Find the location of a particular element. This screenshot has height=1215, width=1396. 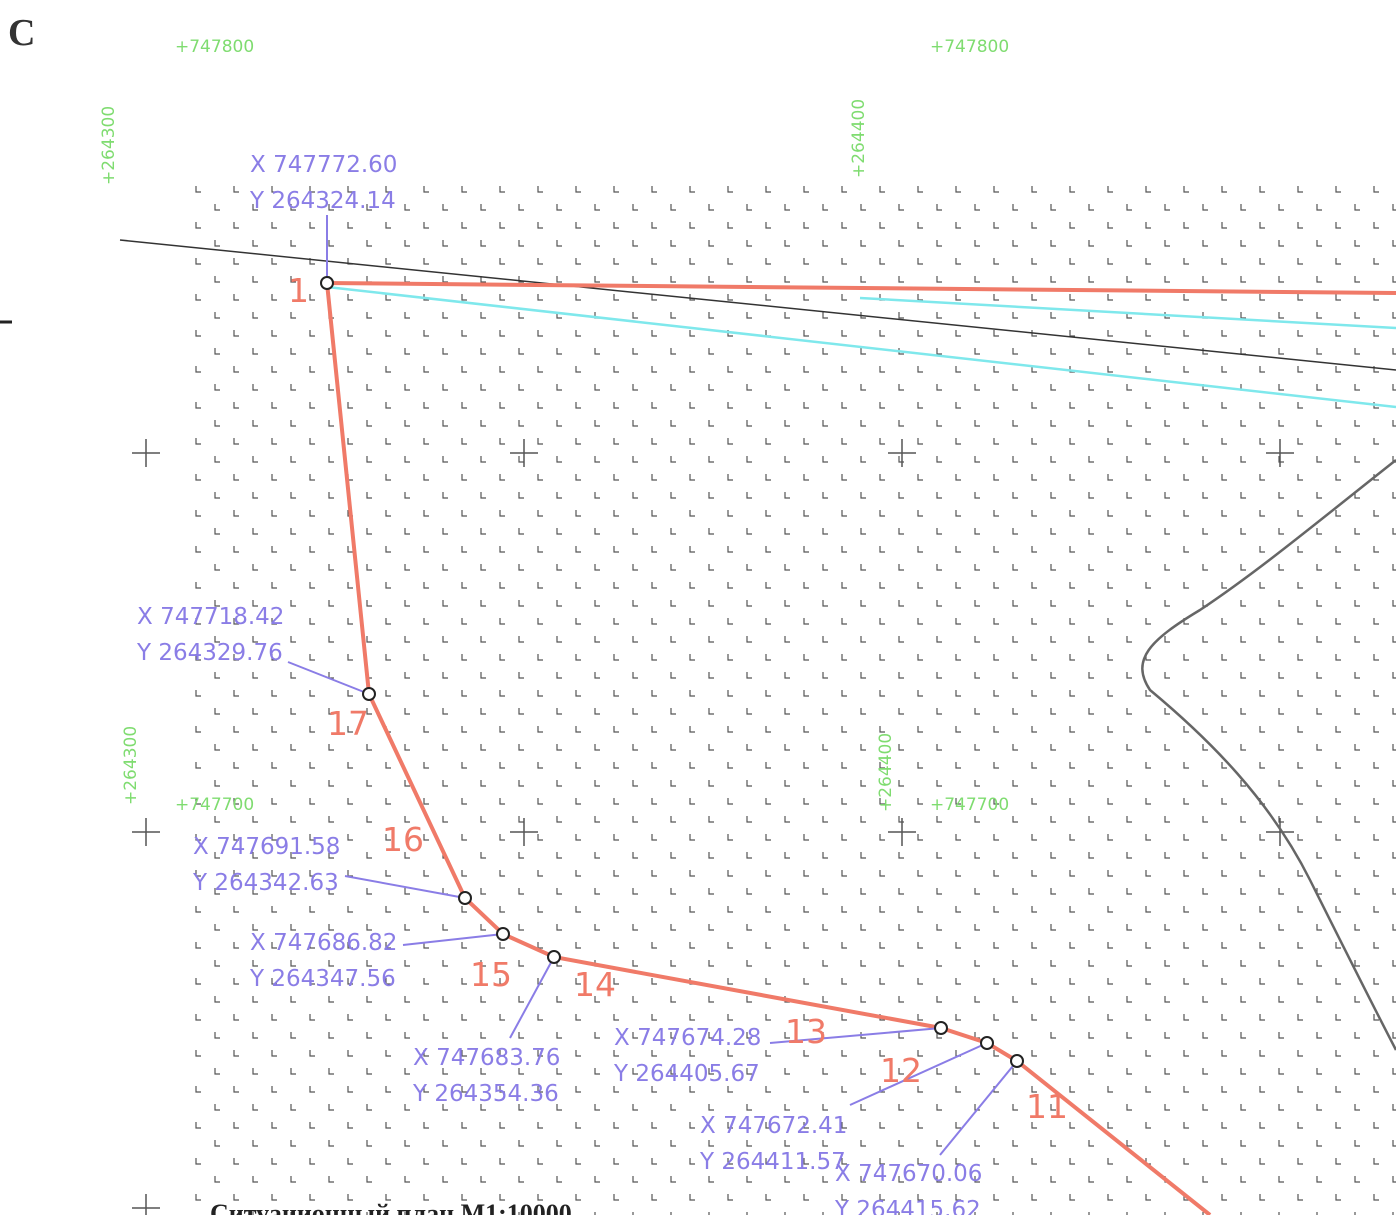

caption: Ситуационный план М1:10000 is located at coordinates (391, 1207).